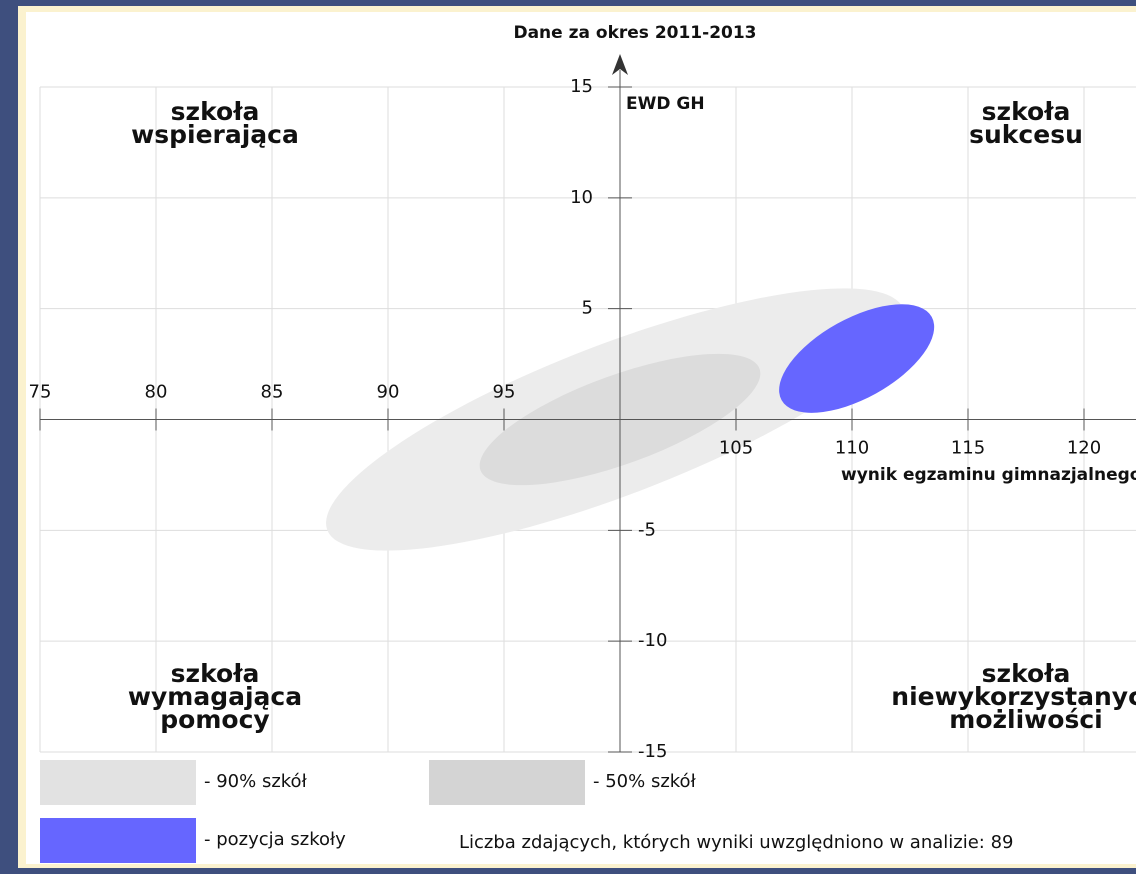 The width and height of the screenshot is (1136, 874). What do you see at coordinates (40, 392) in the screenshot?
I see `x-tick-label: 75` at bounding box center [40, 392].